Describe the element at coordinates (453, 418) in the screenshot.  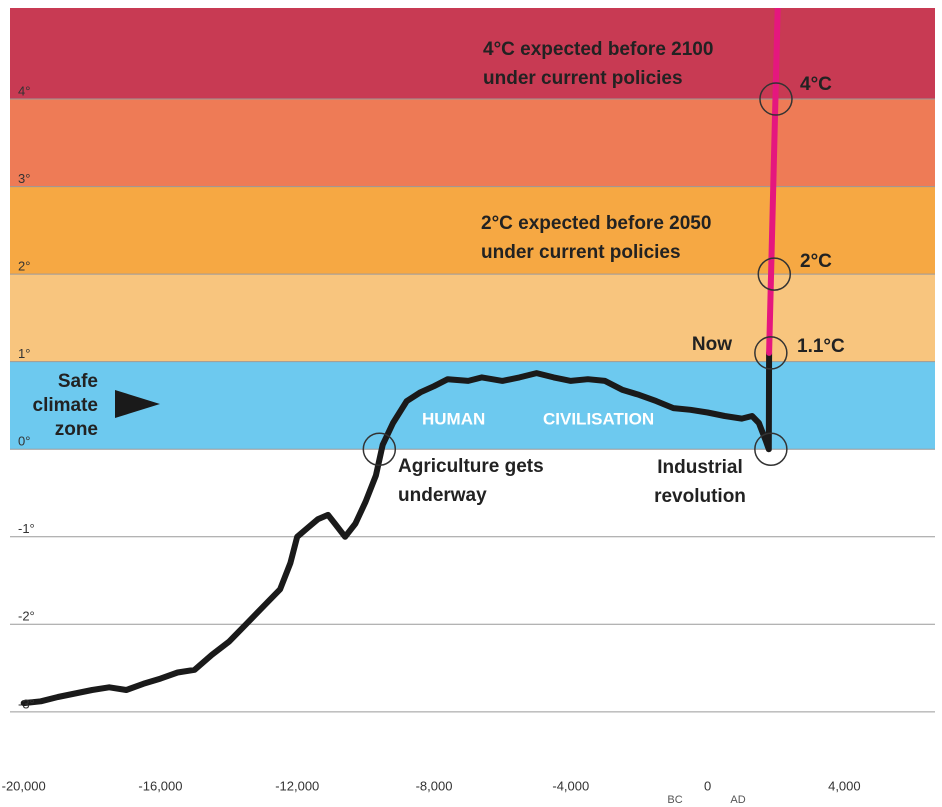
I see `annotation: HUMAN` at that location.